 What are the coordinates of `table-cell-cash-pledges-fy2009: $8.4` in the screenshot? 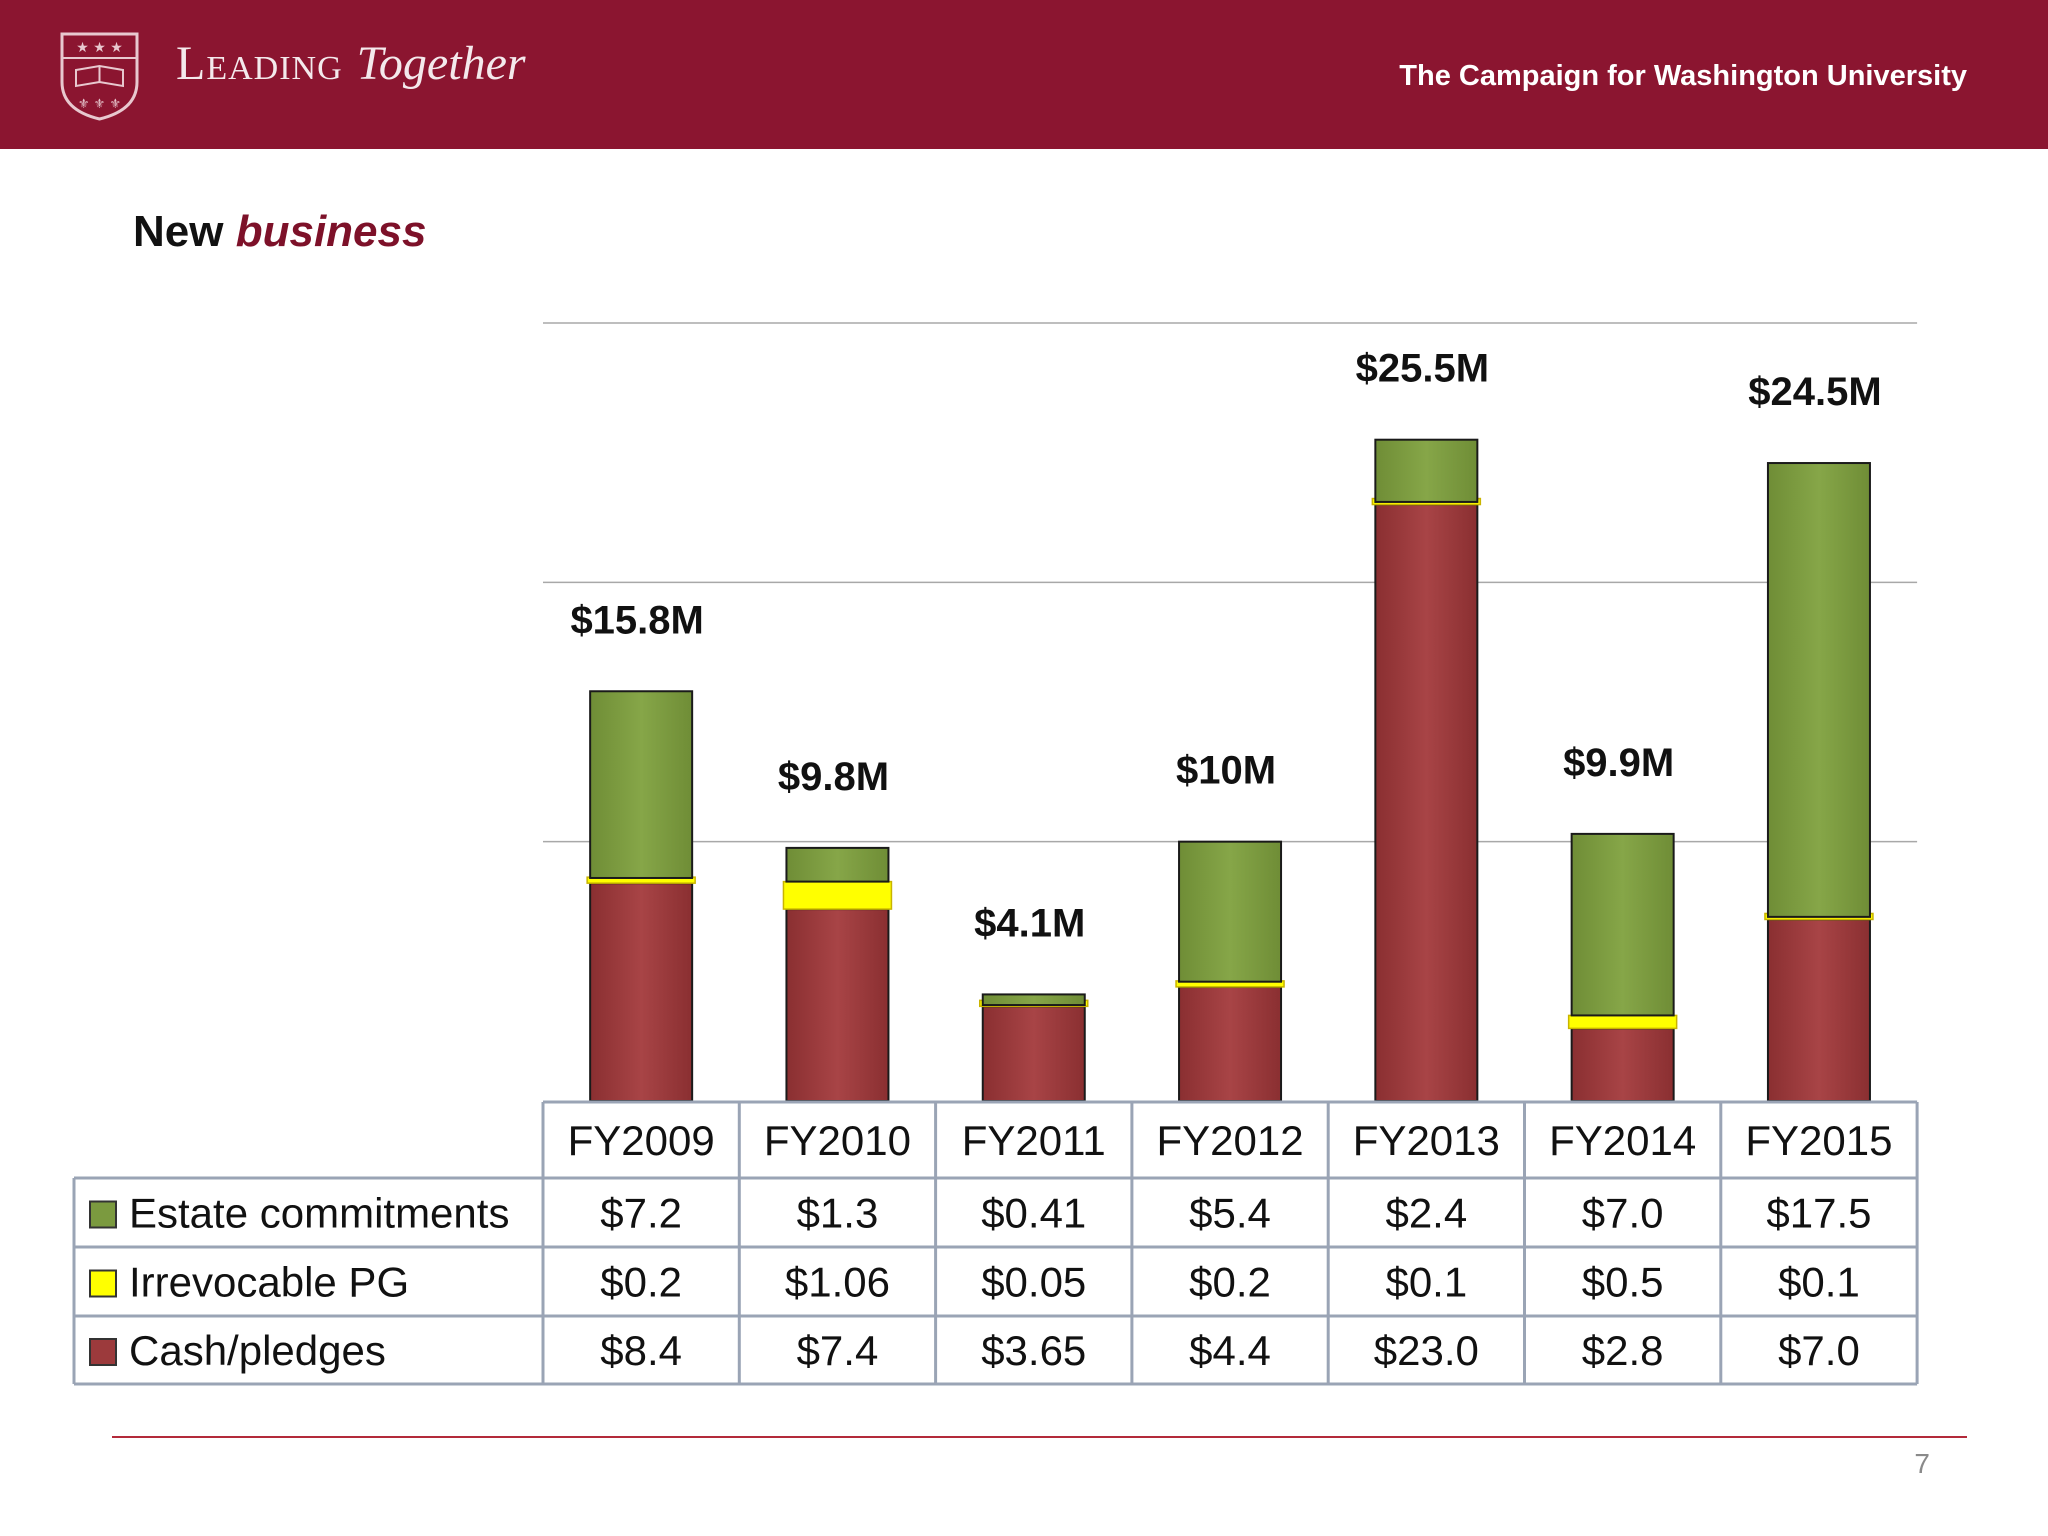 It's located at (641, 1350).